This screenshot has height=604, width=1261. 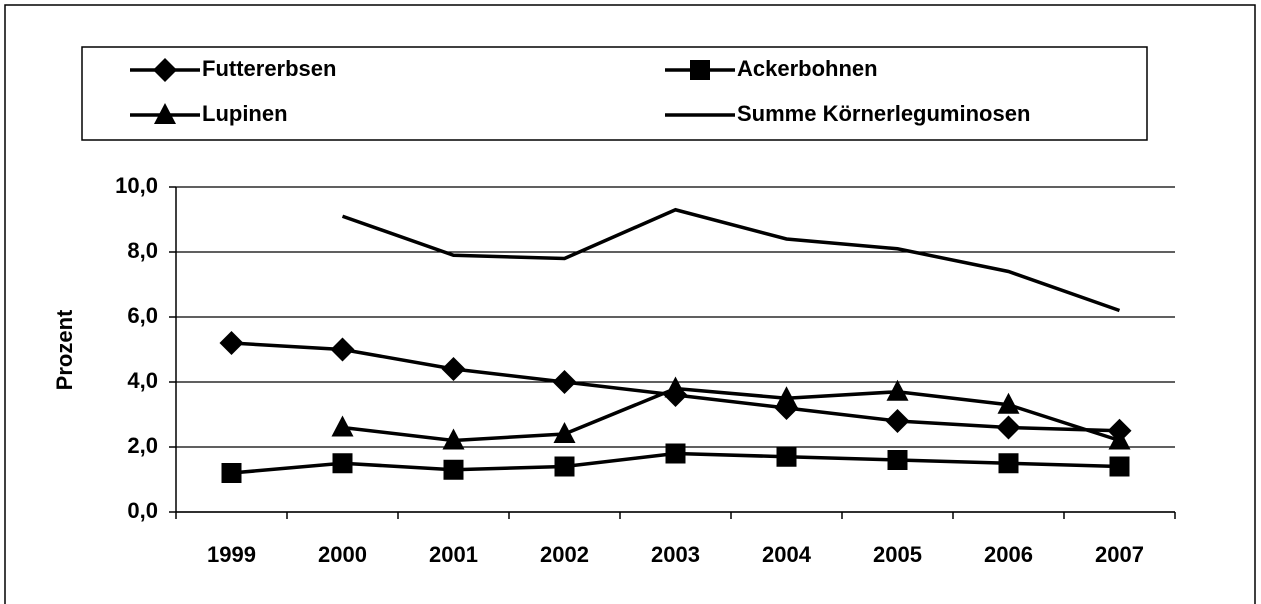 I want to click on x-tick-label: 2005, so click(x=897, y=554).